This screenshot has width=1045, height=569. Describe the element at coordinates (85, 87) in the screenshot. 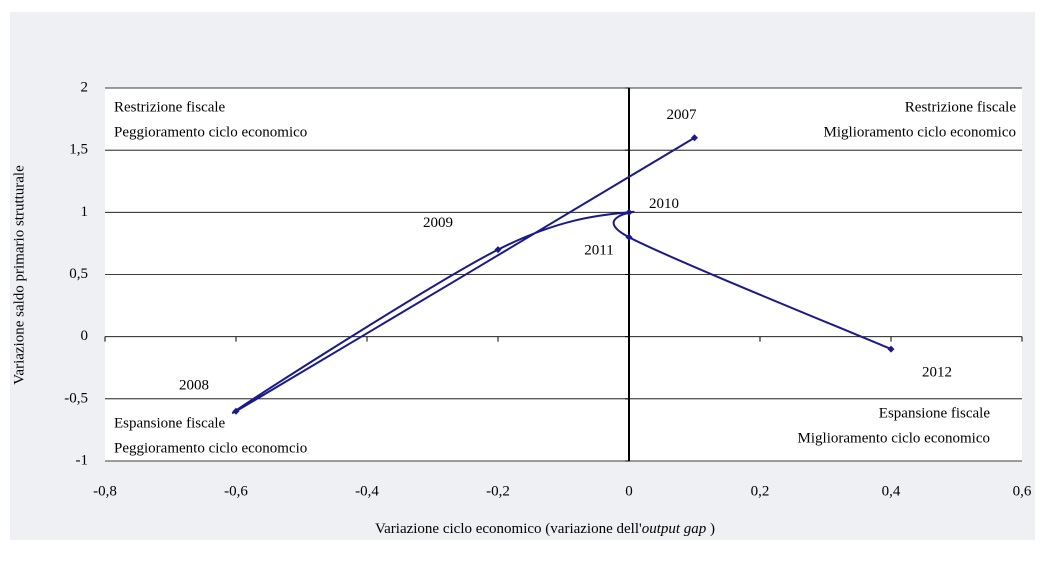

I see `y-tick-label: 2` at that location.